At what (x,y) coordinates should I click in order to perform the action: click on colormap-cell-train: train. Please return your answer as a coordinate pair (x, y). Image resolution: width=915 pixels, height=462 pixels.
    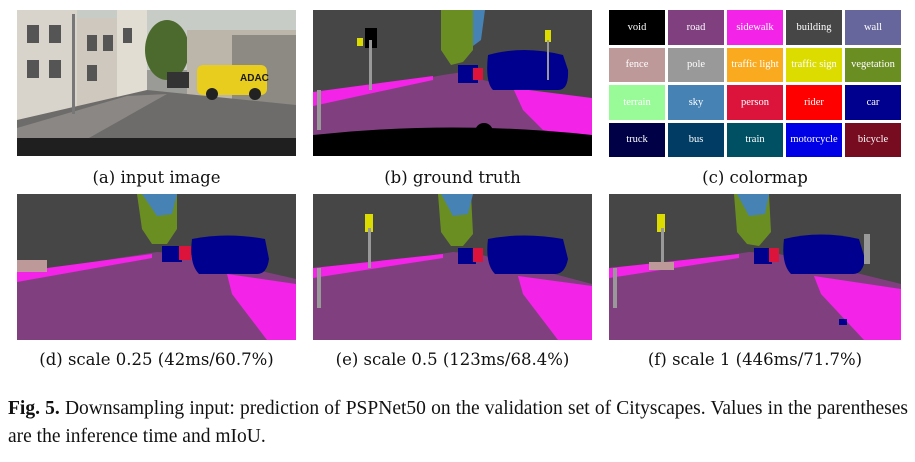
    Looking at the image, I should click on (755, 139).